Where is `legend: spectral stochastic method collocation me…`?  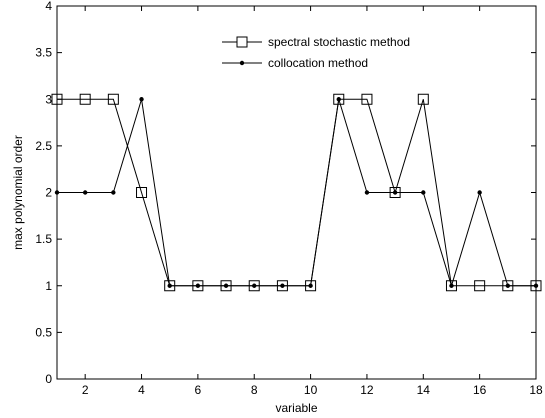
legend: spectral stochastic method collocation me… is located at coordinates (316, 52).